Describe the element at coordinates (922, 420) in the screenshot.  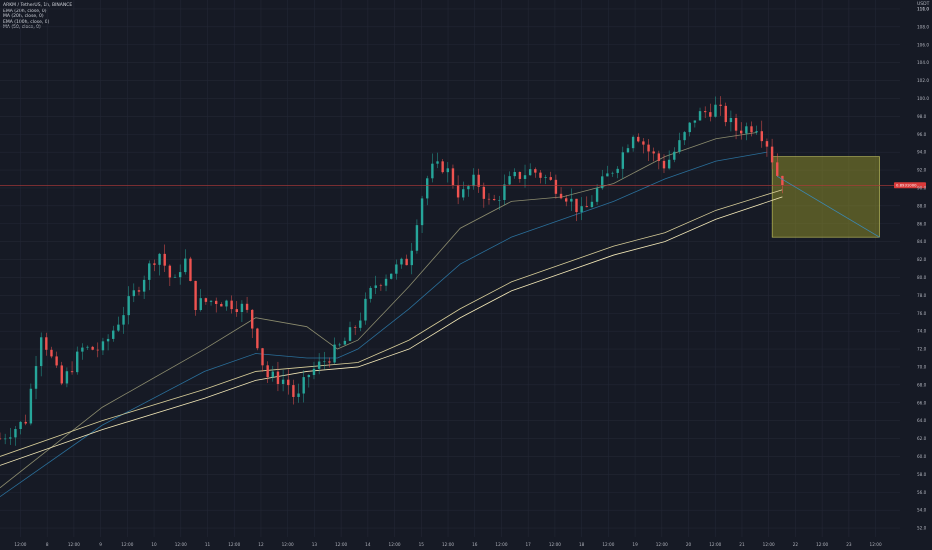
I see `price-tick-label: 64.0` at that location.